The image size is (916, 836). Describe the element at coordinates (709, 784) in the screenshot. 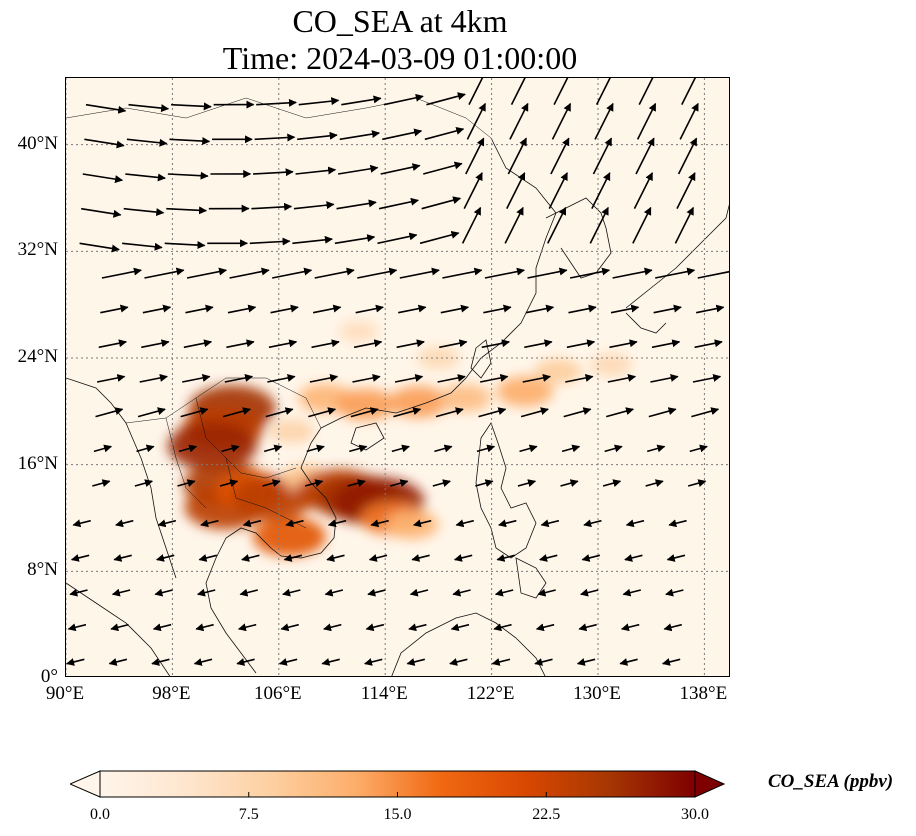

I see `colorbar-extend-max` at that location.